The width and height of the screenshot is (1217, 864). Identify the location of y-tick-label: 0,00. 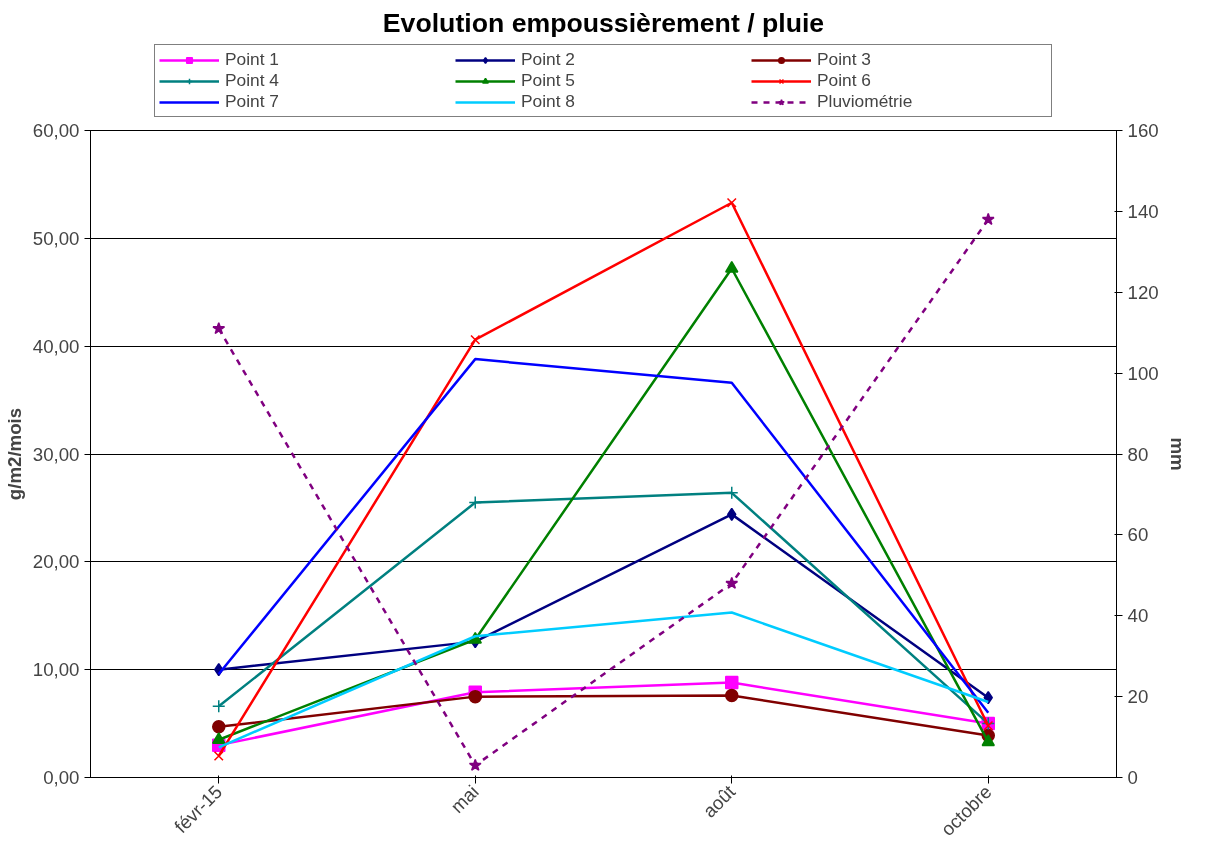
(61, 777).